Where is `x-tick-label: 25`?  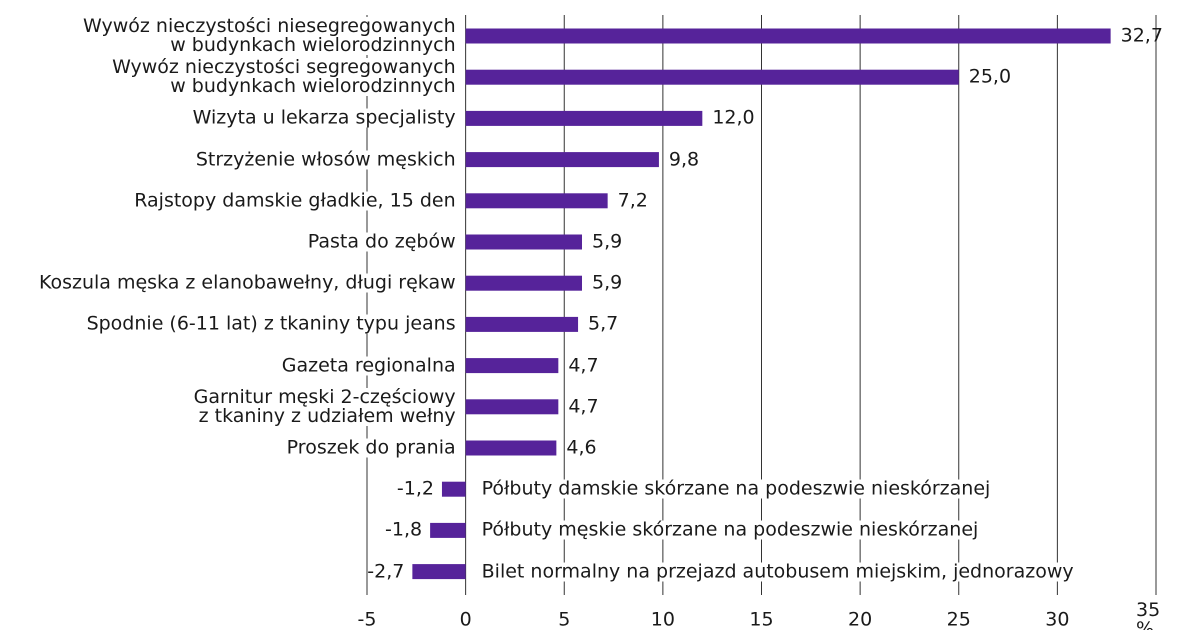 x-tick-label: 25 is located at coordinates (958, 619).